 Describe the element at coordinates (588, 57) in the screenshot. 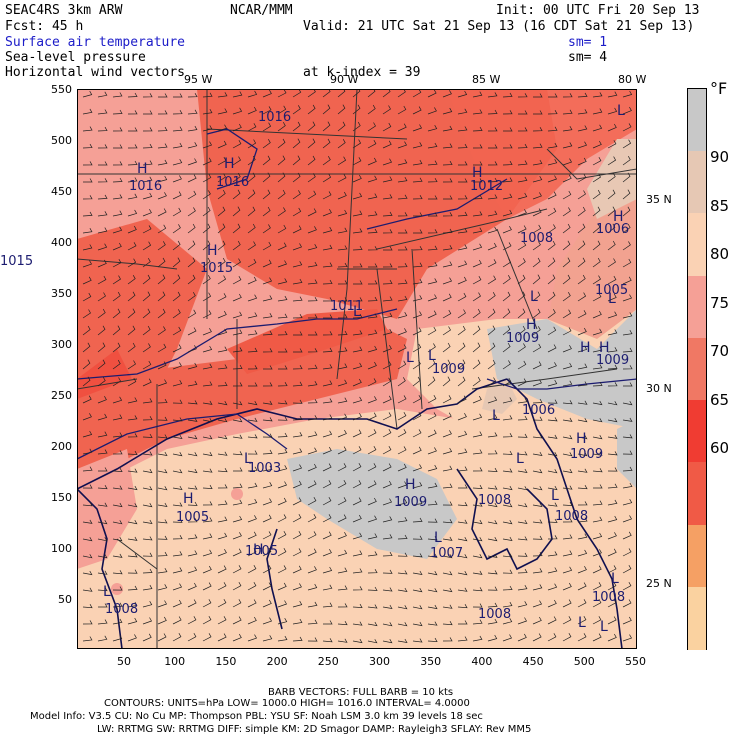

I see `smoothing-2: sm= 4` at that location.